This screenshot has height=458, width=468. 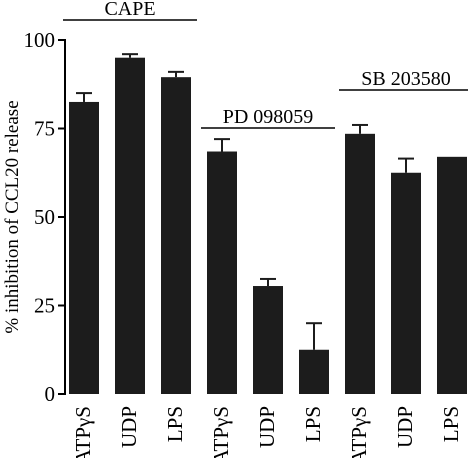 What do you see at coordinates (268, 117) in the screenshot?
I see `group-label: PD 098059` at bounding box center [268, 117].